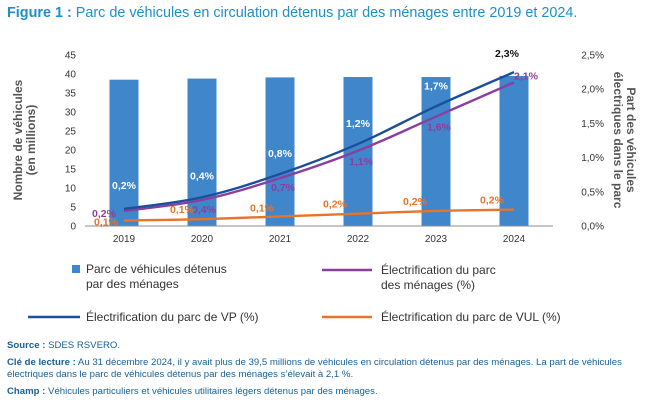 Image resolution: width=656 pixels, height=417 pixels. Describe the element at coordinates (283, 188) in the screenshot. I see `data-label: 0,7%` at that location.